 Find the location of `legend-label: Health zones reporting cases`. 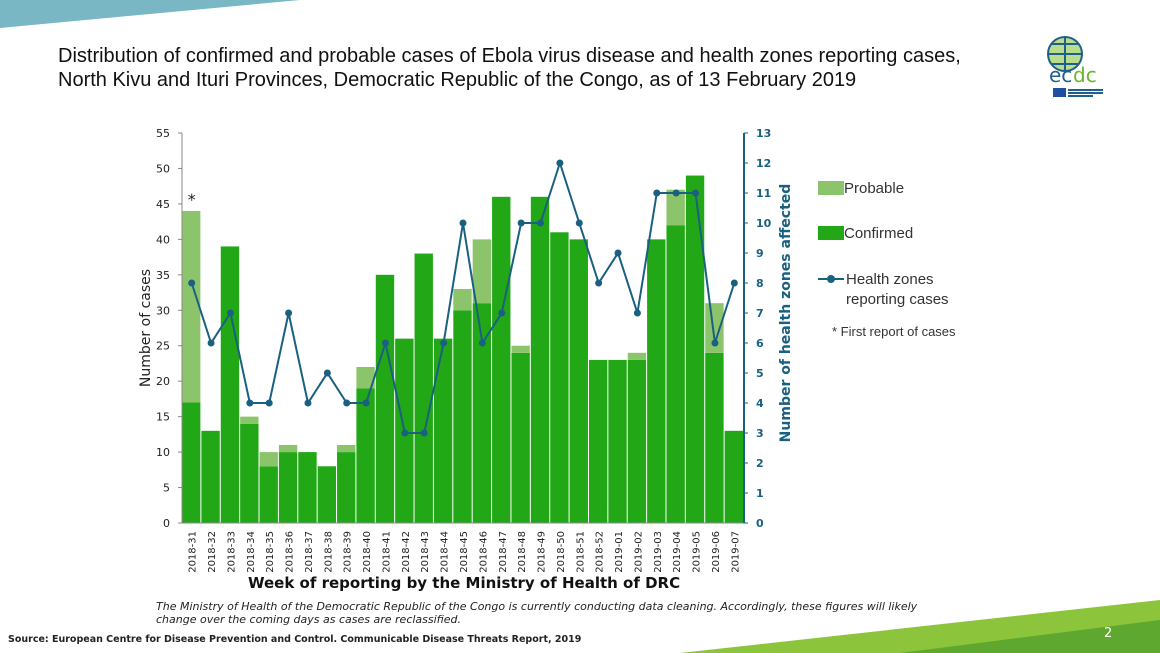

legend-label: Health zones reporting cases is located at coordinates (897, 289).